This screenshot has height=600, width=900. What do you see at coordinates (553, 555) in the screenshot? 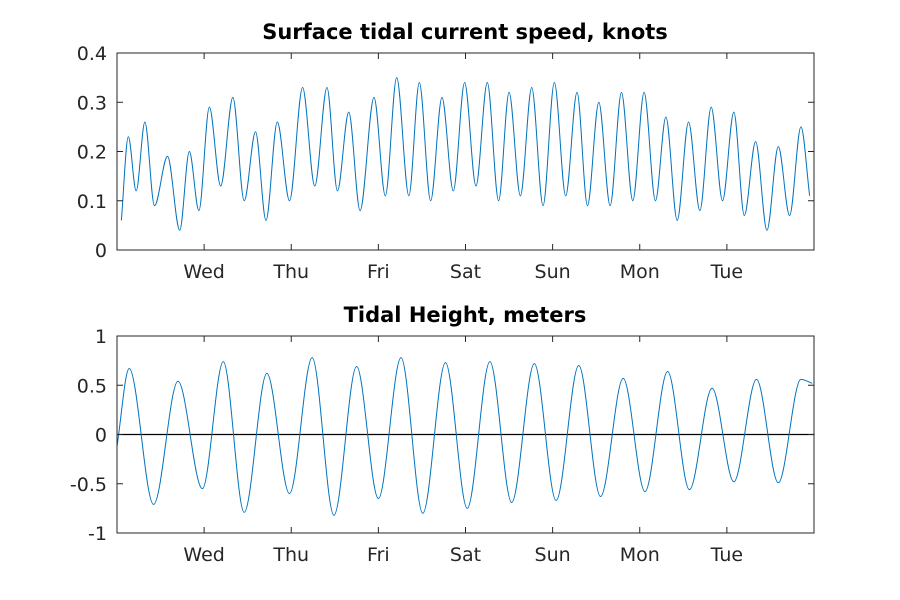
I see `tidal-height-xtick-label: Sun` at bounding box center [553, 555].